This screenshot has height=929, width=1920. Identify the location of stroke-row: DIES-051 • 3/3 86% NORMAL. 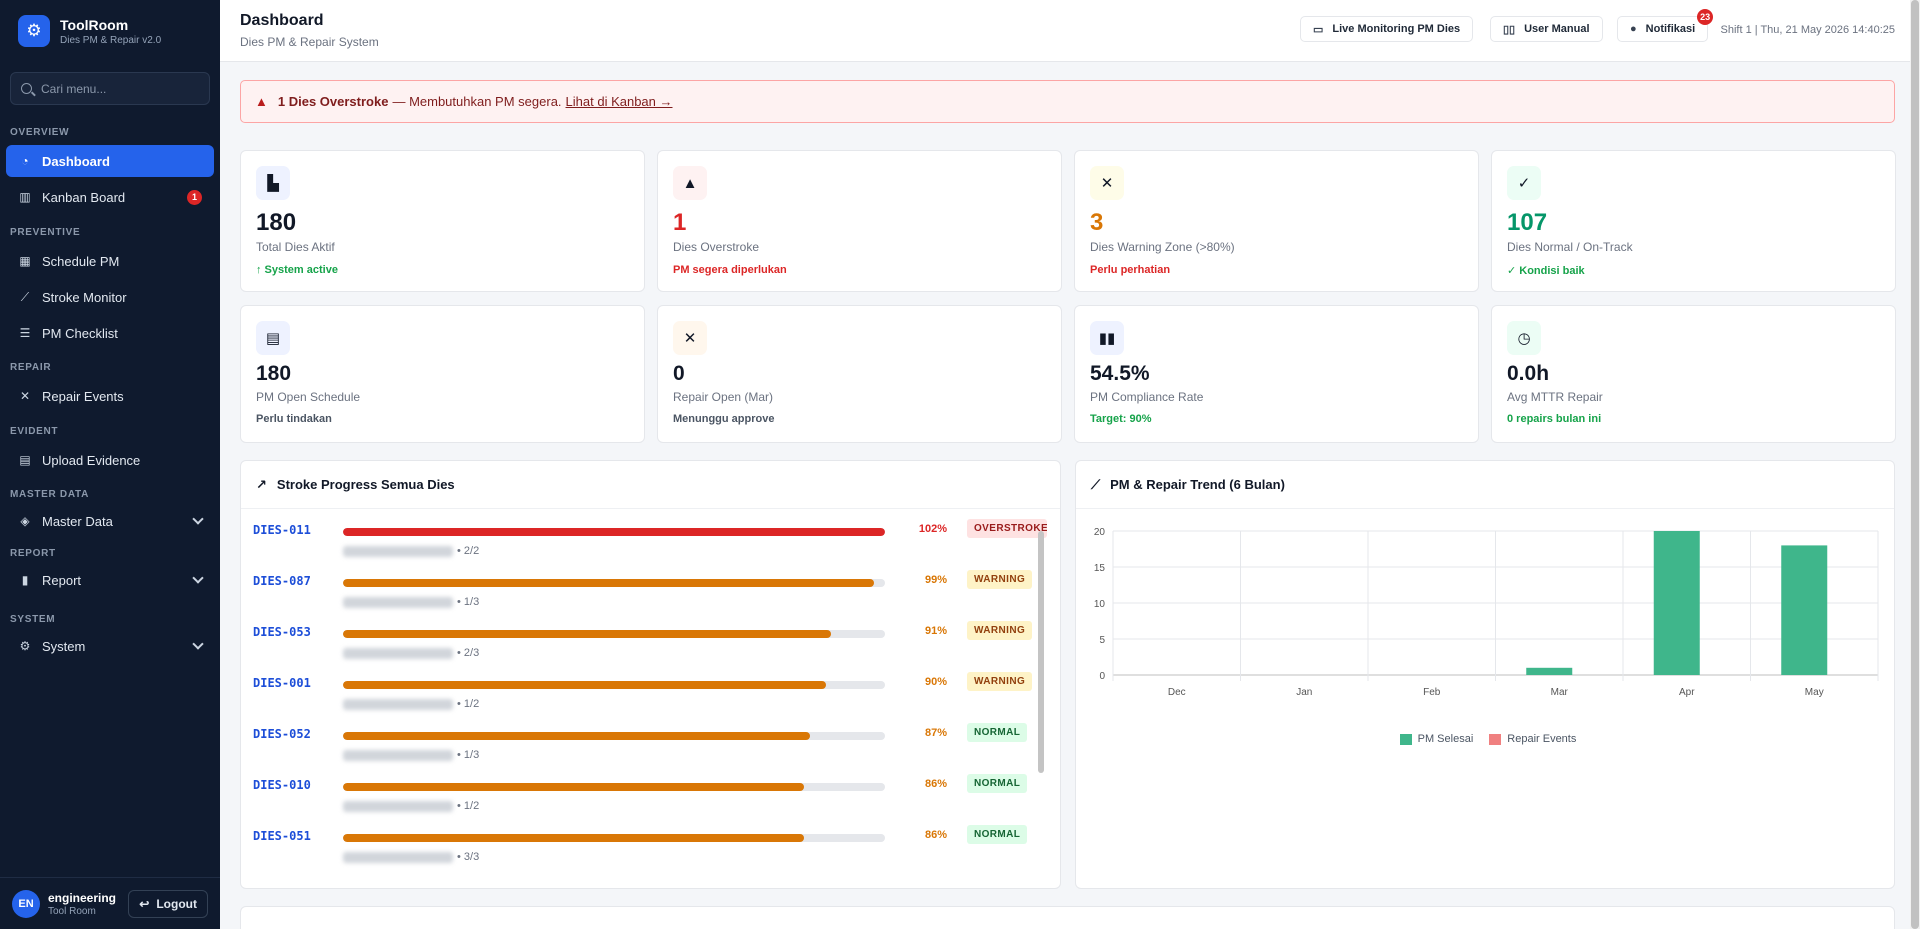
(646, 841).